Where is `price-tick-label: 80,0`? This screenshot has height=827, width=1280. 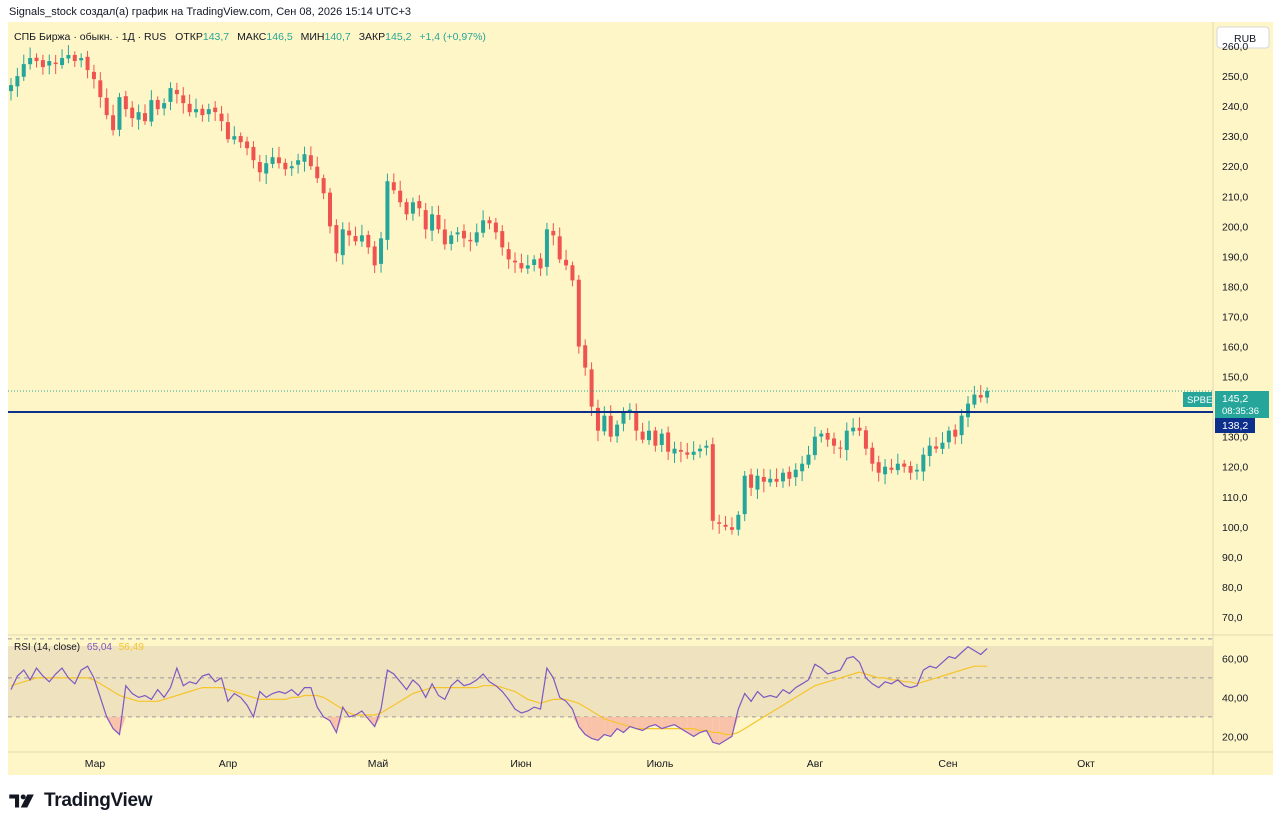 price-tick-label: 80,0 is located at coordinates (1232, 588).